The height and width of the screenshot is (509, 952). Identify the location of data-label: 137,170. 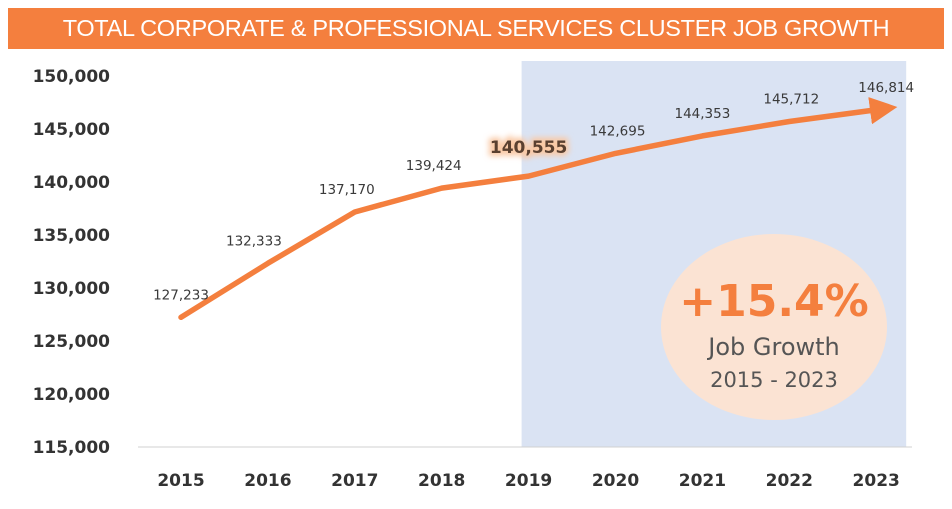
(347, 190).